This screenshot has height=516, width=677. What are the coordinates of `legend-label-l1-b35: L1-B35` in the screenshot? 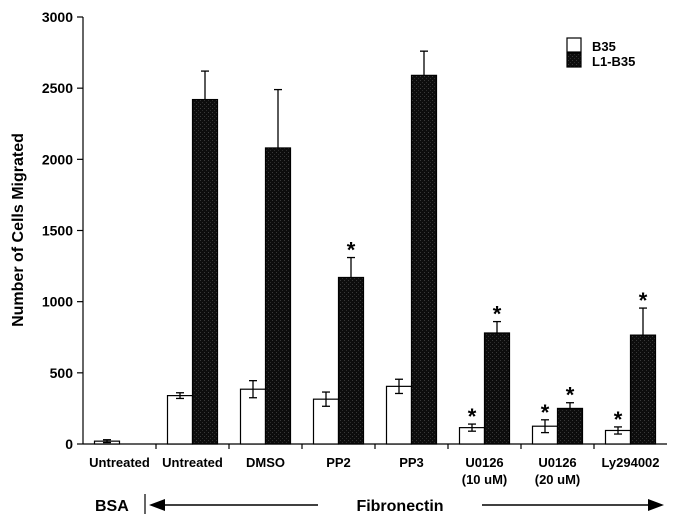 It's located at (613, 61).